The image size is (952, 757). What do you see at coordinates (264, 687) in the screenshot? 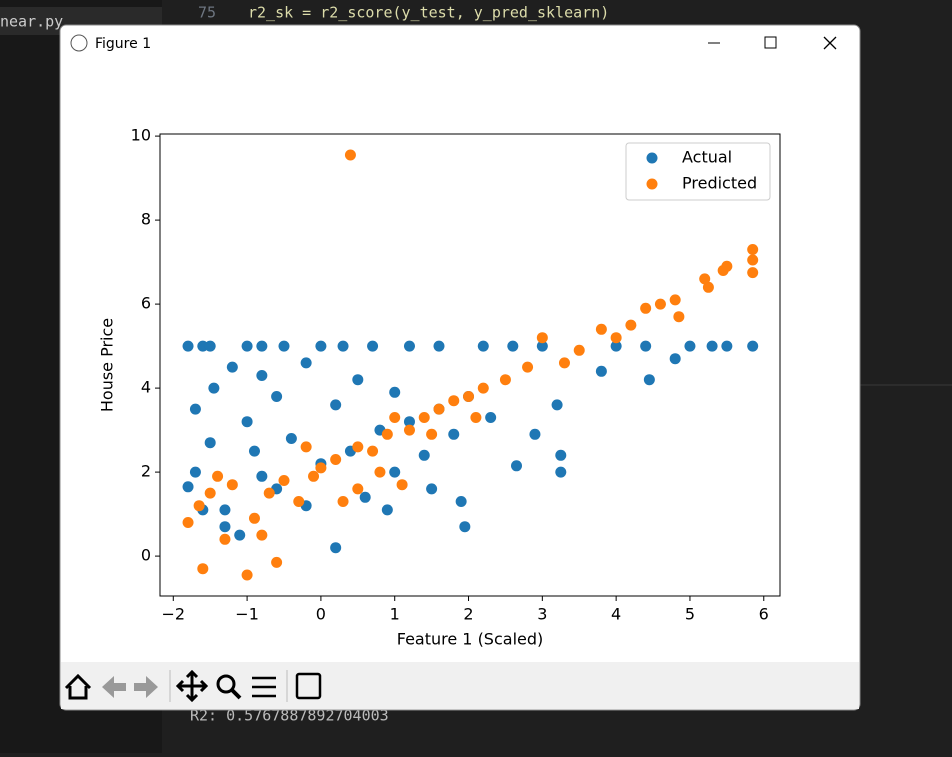
I see `configure-button` at bounding box center [264, 687].